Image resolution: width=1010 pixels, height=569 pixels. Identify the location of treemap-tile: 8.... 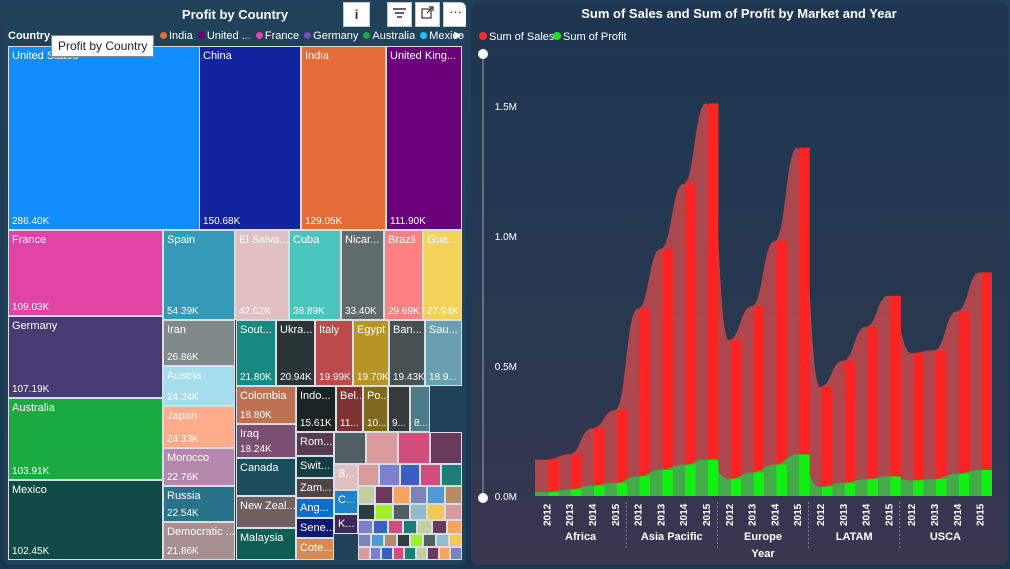
(420, 409).